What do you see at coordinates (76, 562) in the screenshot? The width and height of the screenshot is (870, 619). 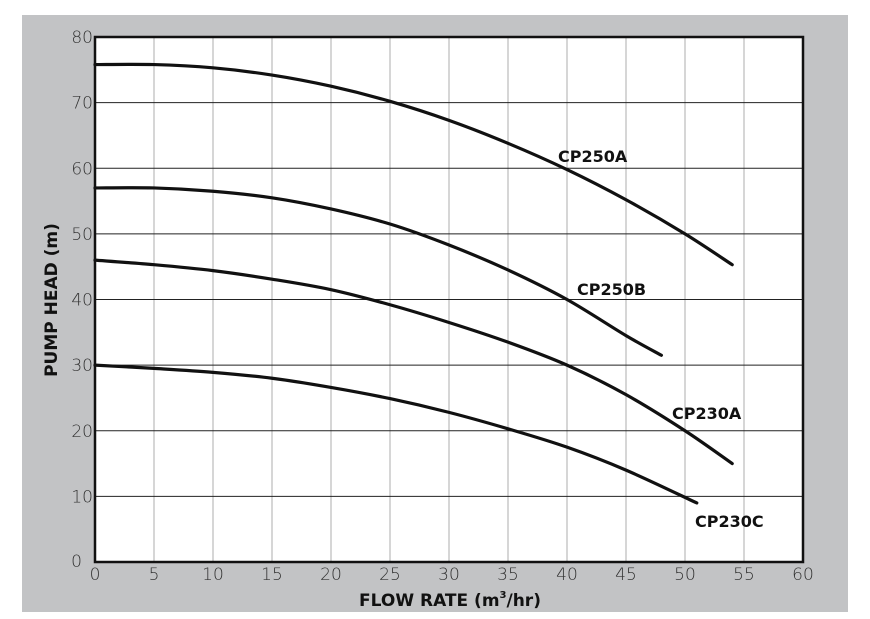 I see `y-tick-label: 0` at bounding box center [76, 562].